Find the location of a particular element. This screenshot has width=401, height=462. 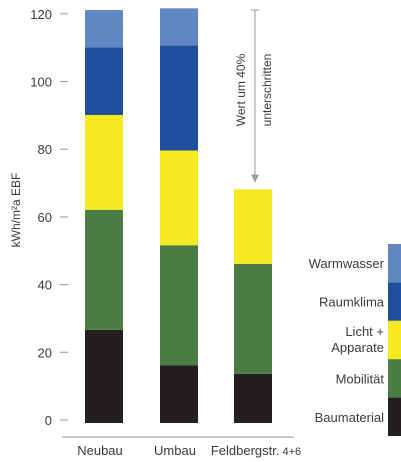

legend-label: Warmwasser is located at coordinates (347, 263).